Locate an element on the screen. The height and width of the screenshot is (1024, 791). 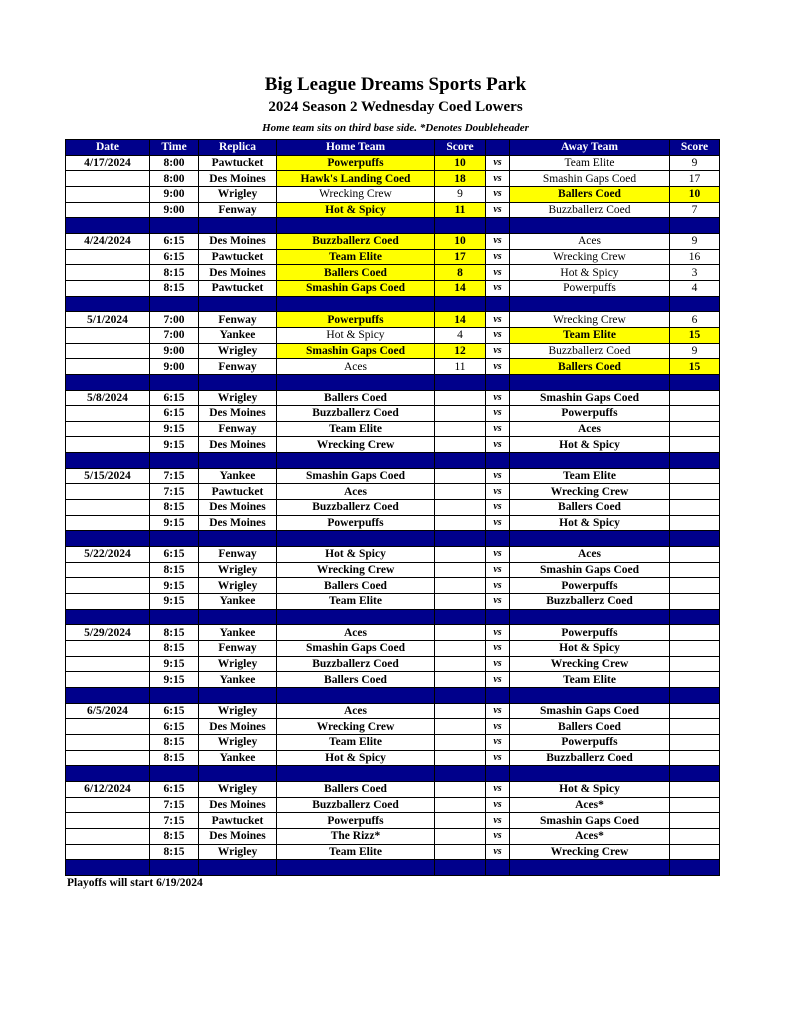
table-row: 8:15 Wrigley Team Elite vs Powerpuffs is located at coordinates (392, 742).